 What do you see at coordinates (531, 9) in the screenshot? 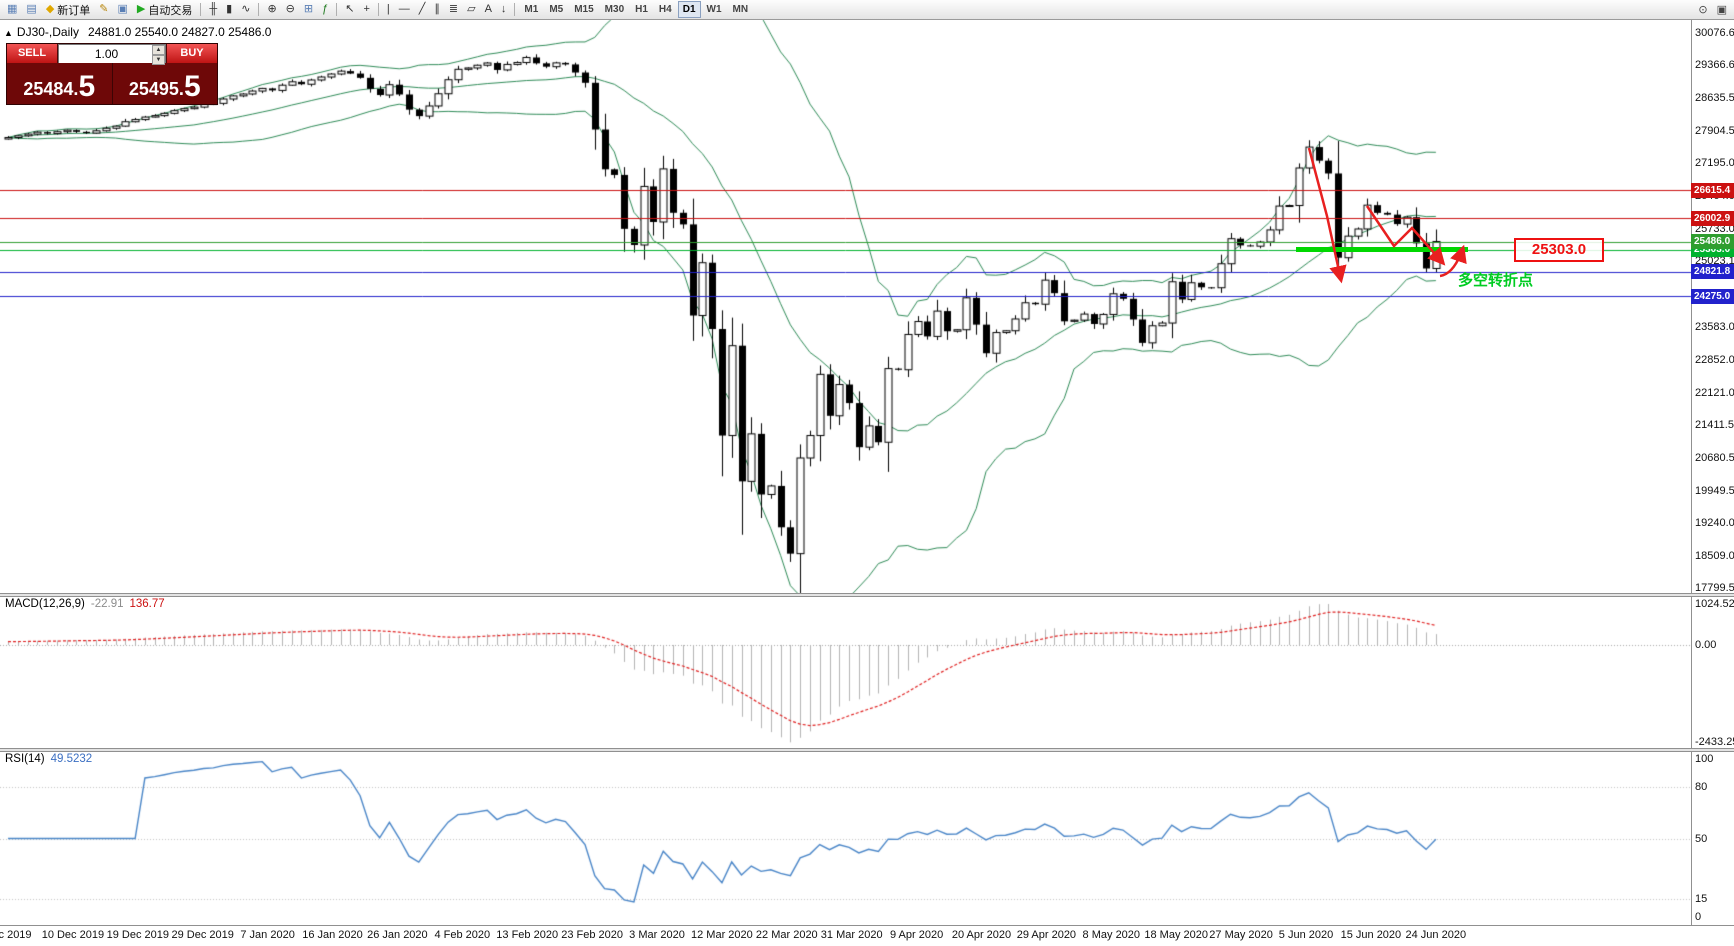
I see `timeframe-m1-button: M1` at bounding box center [531, 9].